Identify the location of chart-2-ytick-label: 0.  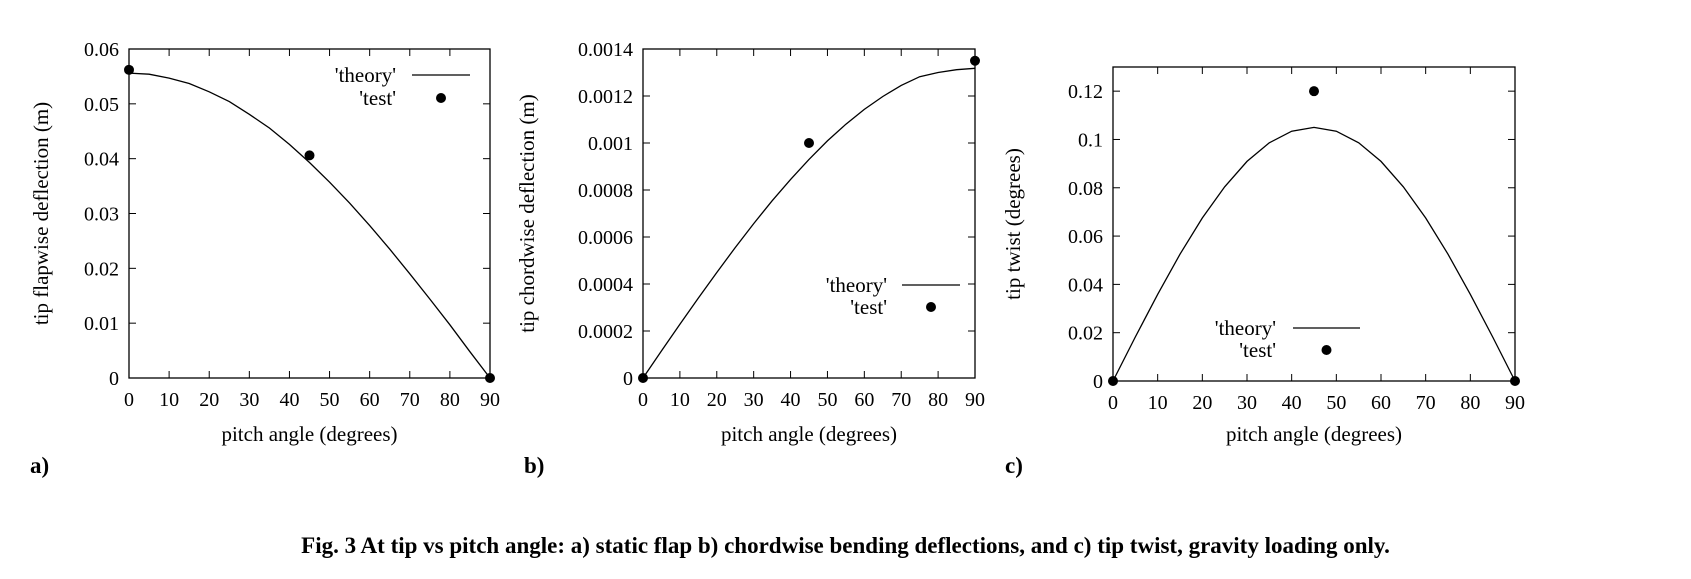
(628, 379).